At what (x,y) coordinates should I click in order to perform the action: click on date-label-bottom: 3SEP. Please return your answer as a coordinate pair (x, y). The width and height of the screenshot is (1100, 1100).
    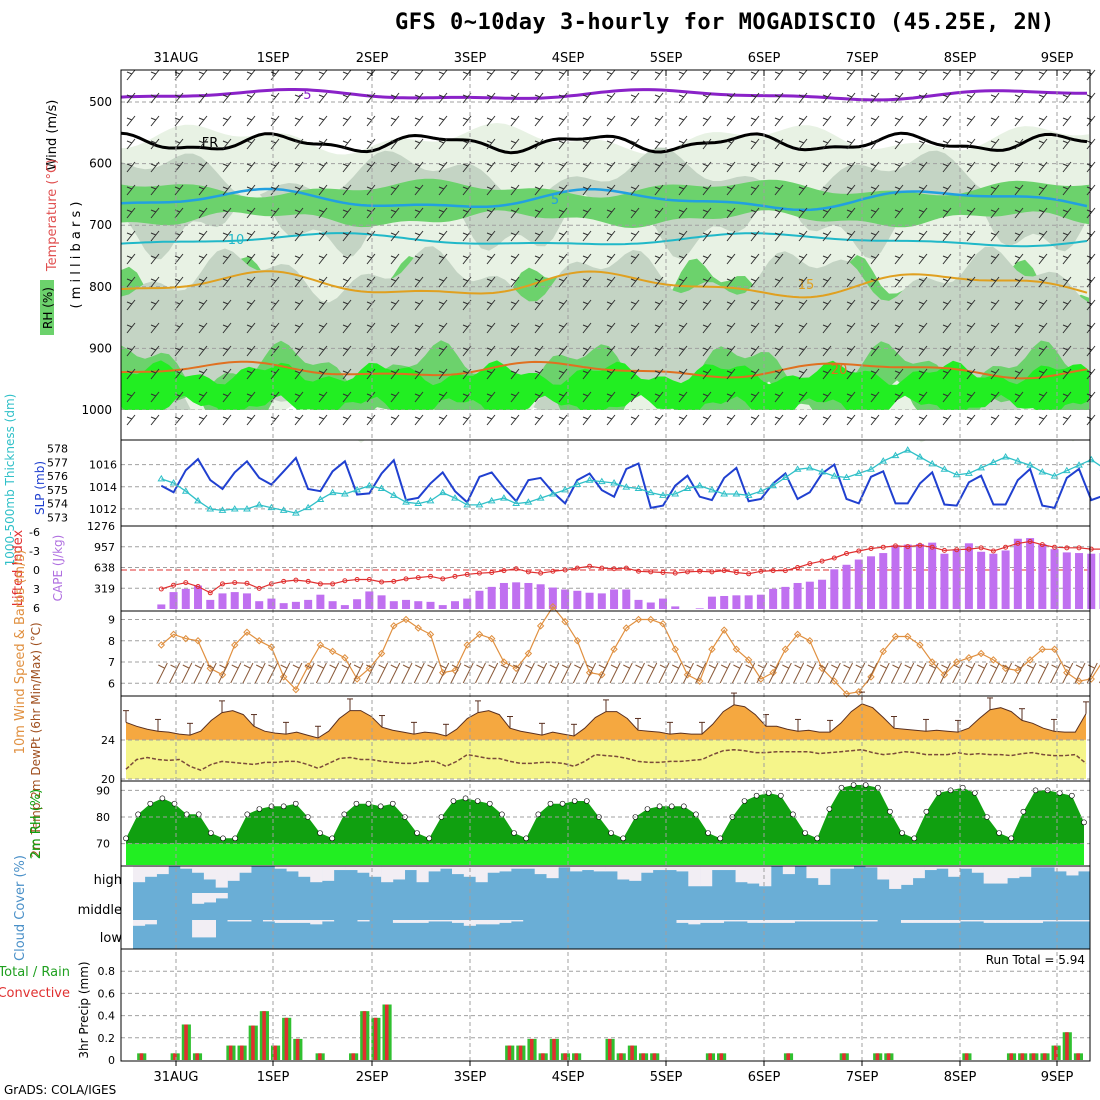
    Looking at the image, I should click on (470, 1077).